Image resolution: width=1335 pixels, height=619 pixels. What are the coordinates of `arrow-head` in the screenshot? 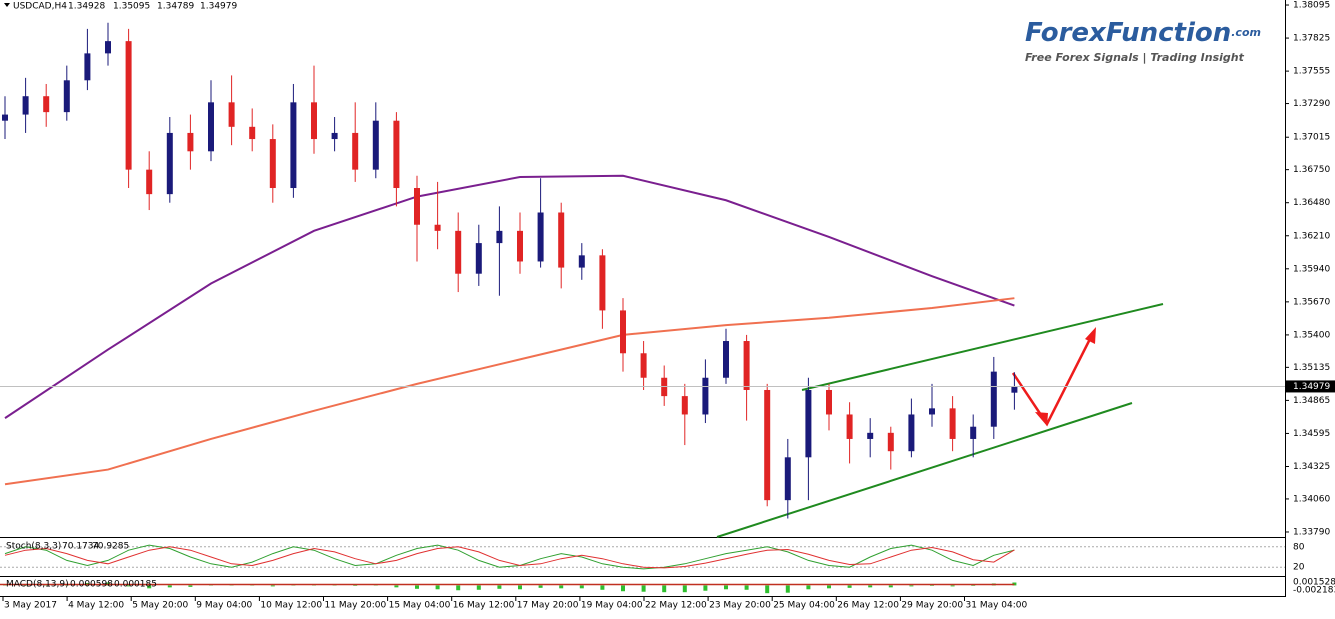 It's located at (1041, 419).